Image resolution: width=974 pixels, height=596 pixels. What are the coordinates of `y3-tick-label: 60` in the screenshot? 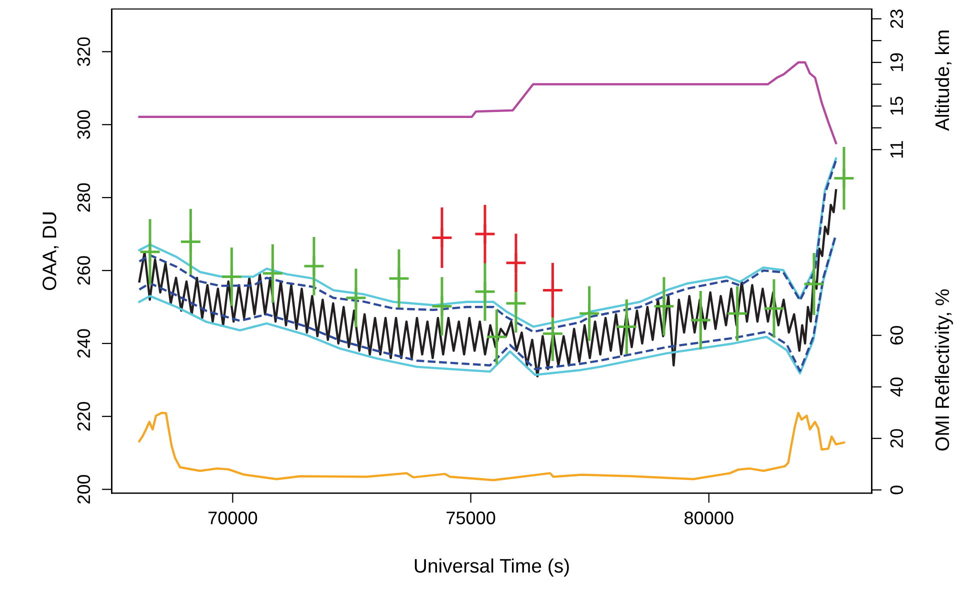 It's located at (897, 335).